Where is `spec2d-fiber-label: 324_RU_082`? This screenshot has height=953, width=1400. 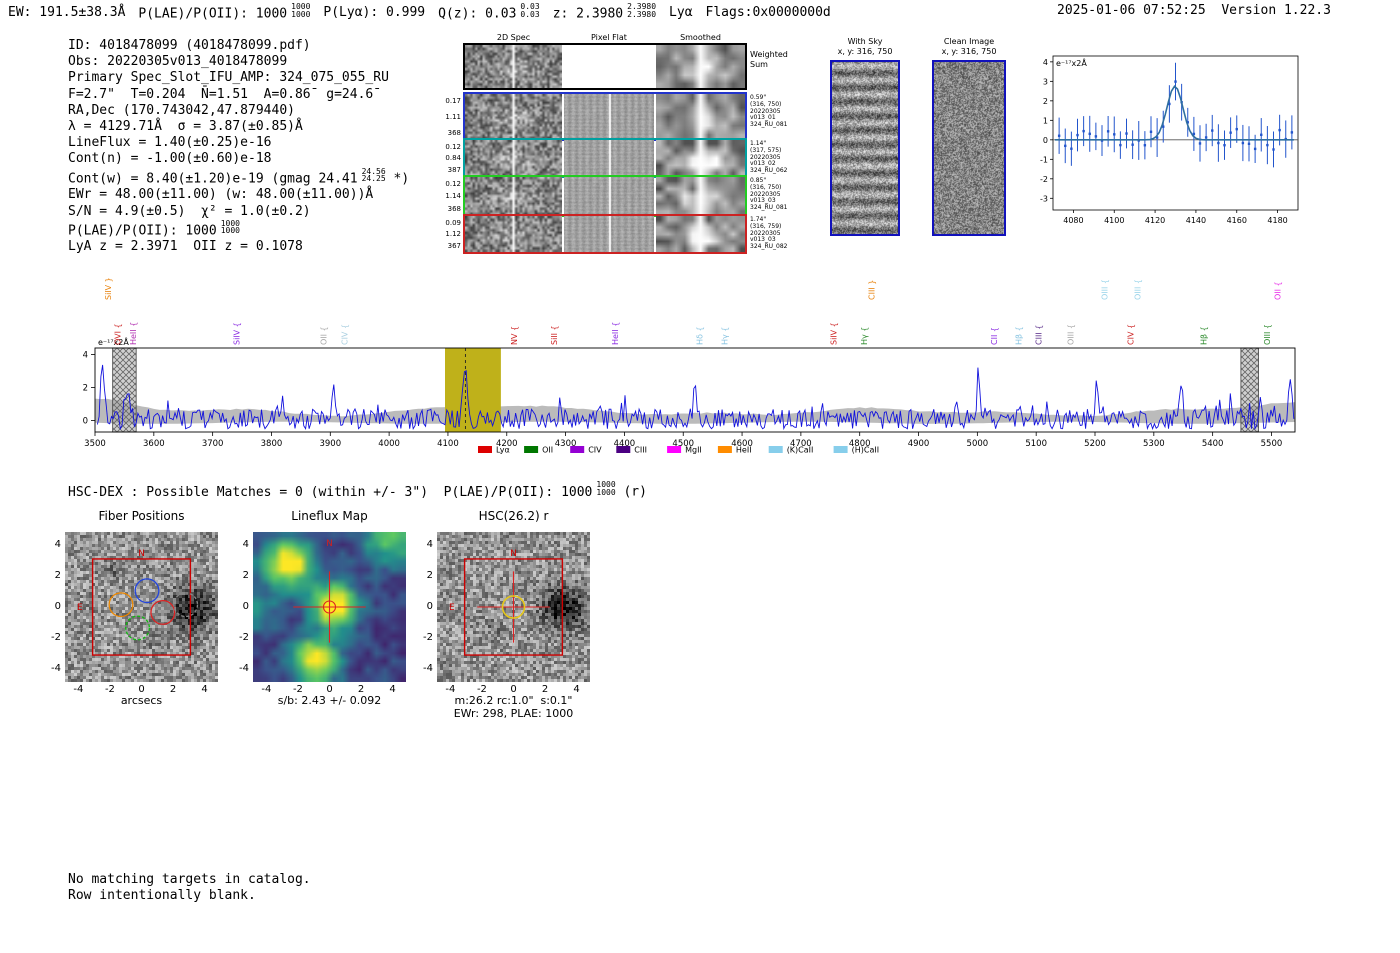 spec2d-fiber-label: 324_RU_082 is located at coordinates (769, 247).